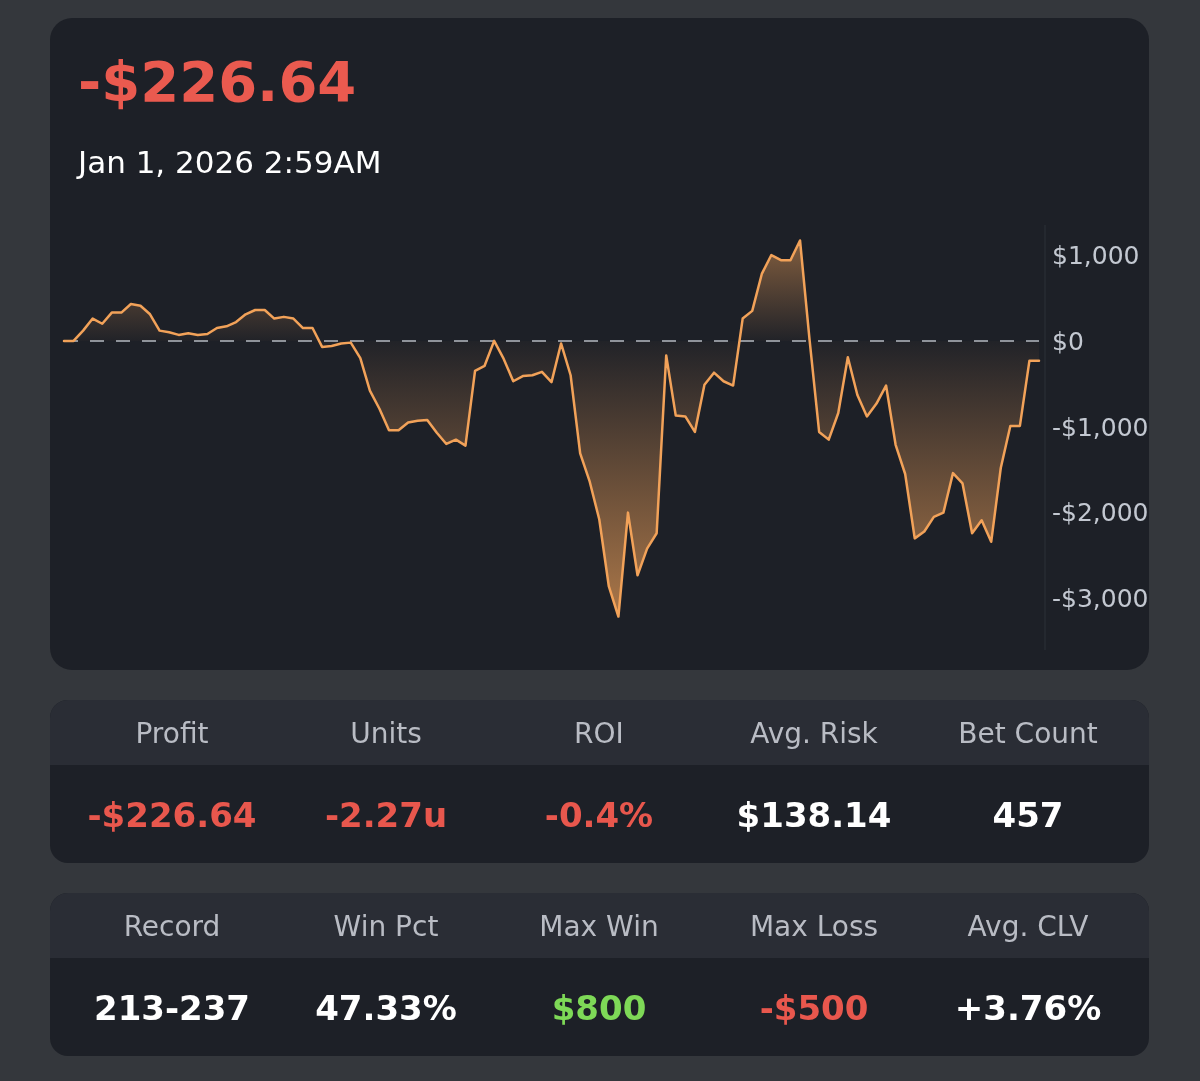 The height and width of the screenshot is (1081, 1200). What do you see at coordinates (1100, 513) in the screenshot?
I see `y-tick-label: -$2,000` at bounding box center [1100, 513].